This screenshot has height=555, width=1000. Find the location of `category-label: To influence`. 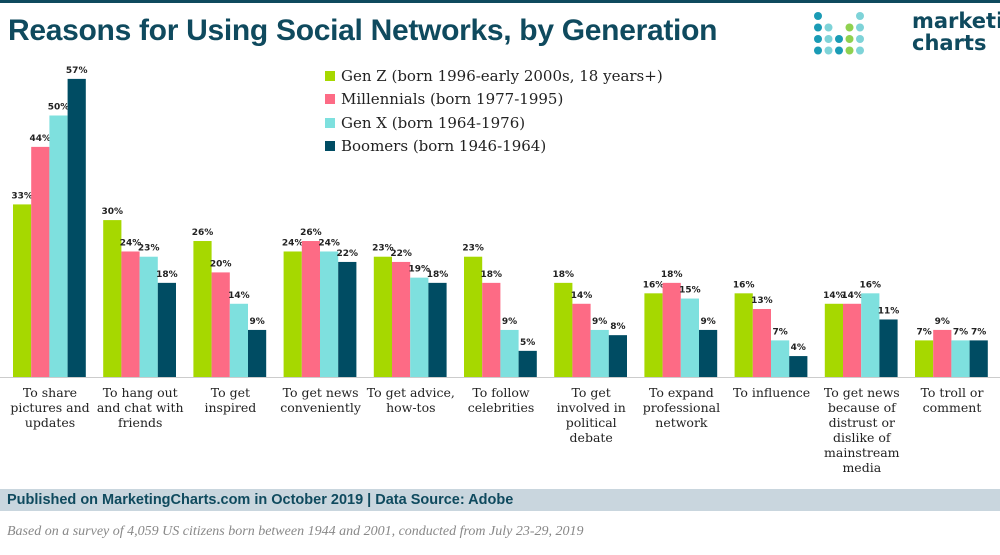

category-label: To influence is located at coordinates (772, 392).